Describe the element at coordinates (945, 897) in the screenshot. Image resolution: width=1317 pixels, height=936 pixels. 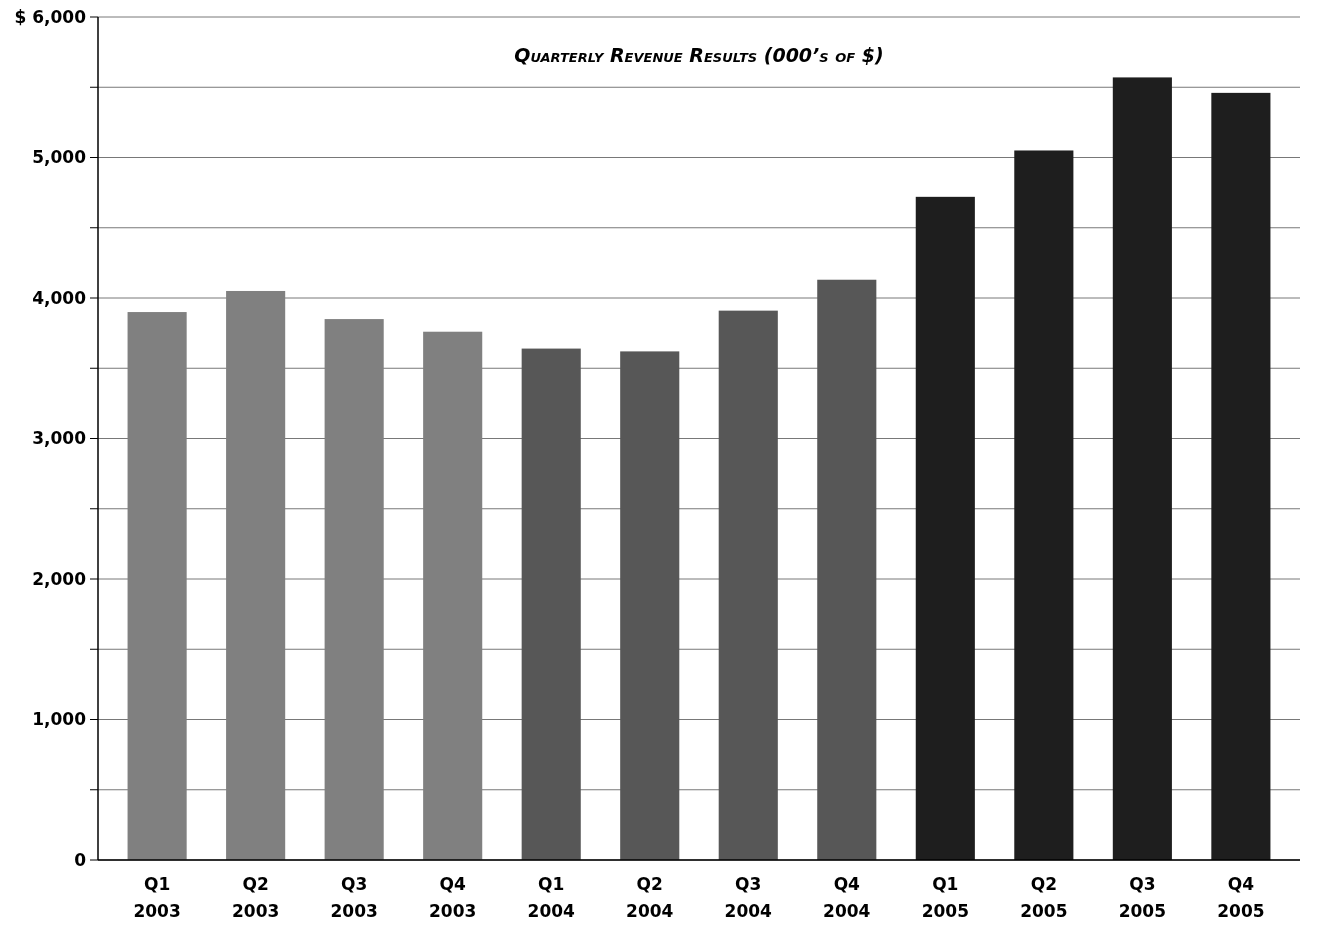
I see `x-tick-label: Q1 2005` at that location.